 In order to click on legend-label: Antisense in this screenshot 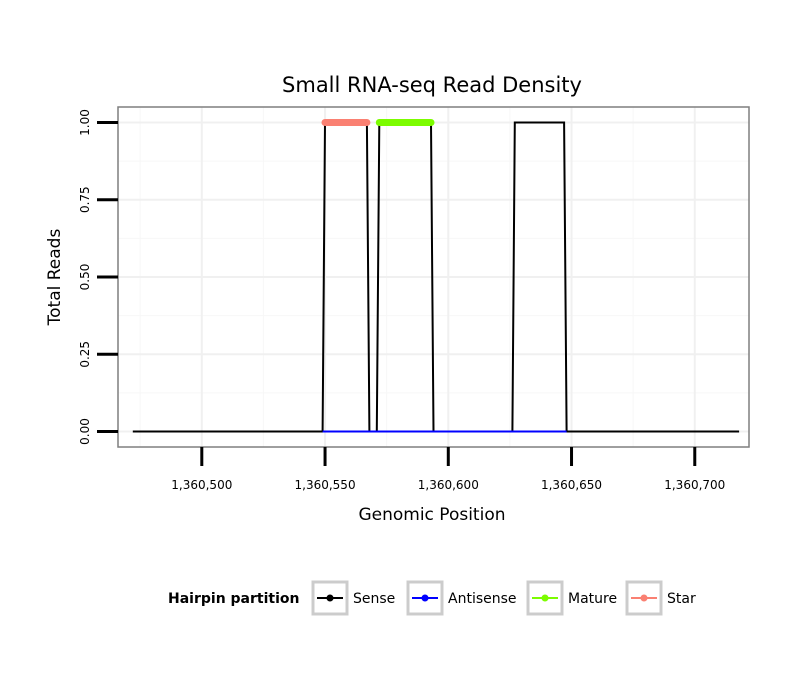, I will do `click(482, 599)`.